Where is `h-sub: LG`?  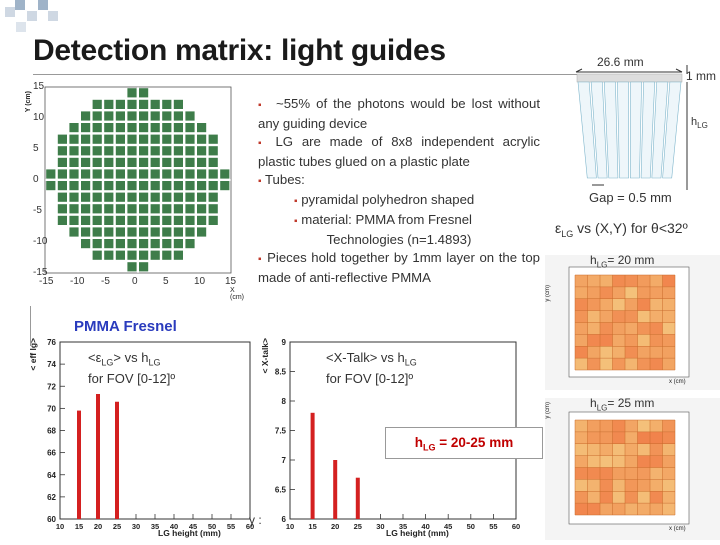
h-sub: LG is located at coordinates (602, 265).